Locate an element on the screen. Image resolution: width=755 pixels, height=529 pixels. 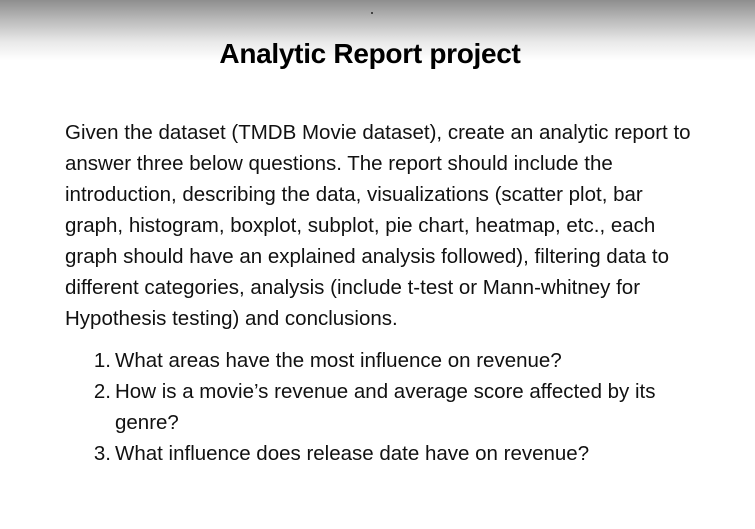
list-item-number: 2. is located at coordinates (102, 391).